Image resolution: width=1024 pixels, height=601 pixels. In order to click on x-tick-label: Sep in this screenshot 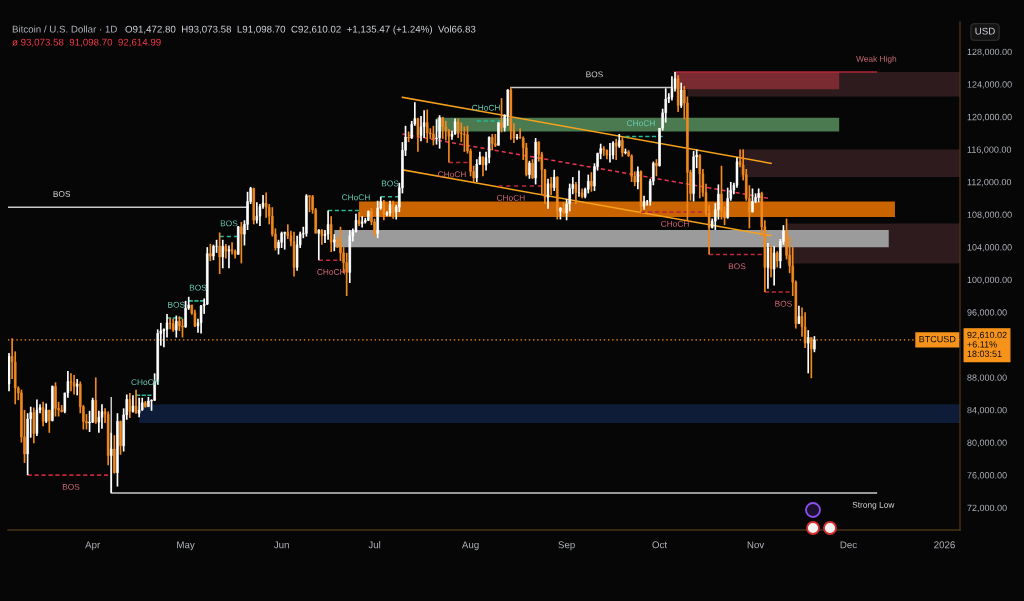, I will do `click(566, 546)`.